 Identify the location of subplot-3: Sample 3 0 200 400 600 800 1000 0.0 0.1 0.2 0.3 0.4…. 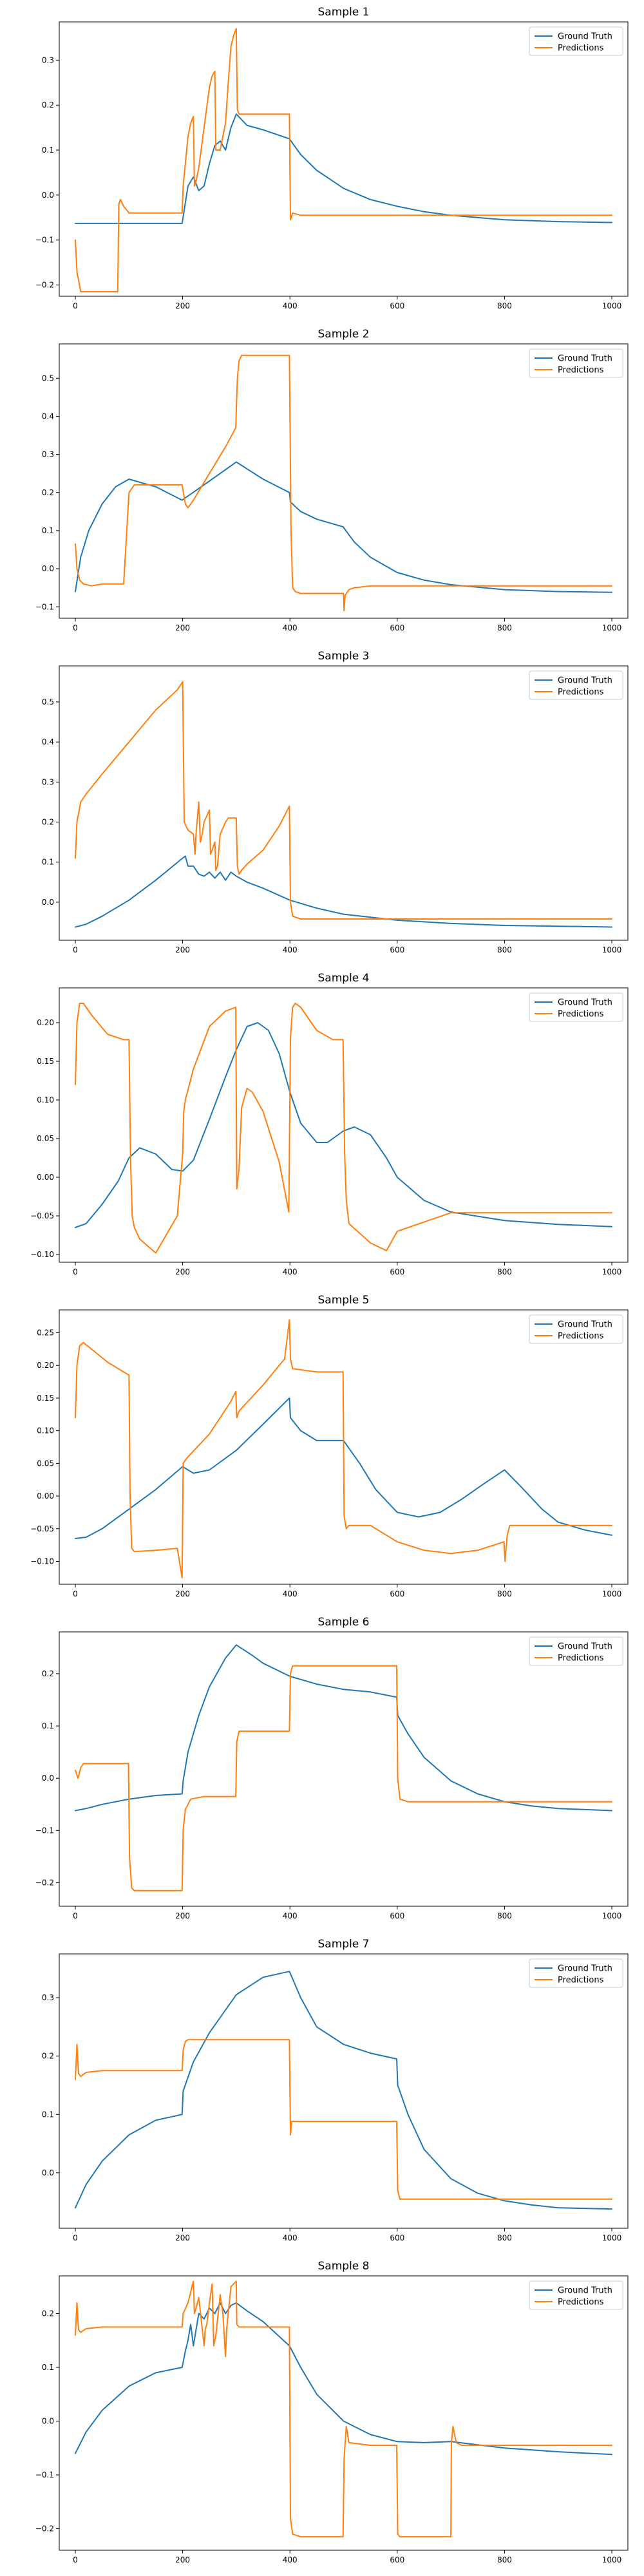
(335, 802).